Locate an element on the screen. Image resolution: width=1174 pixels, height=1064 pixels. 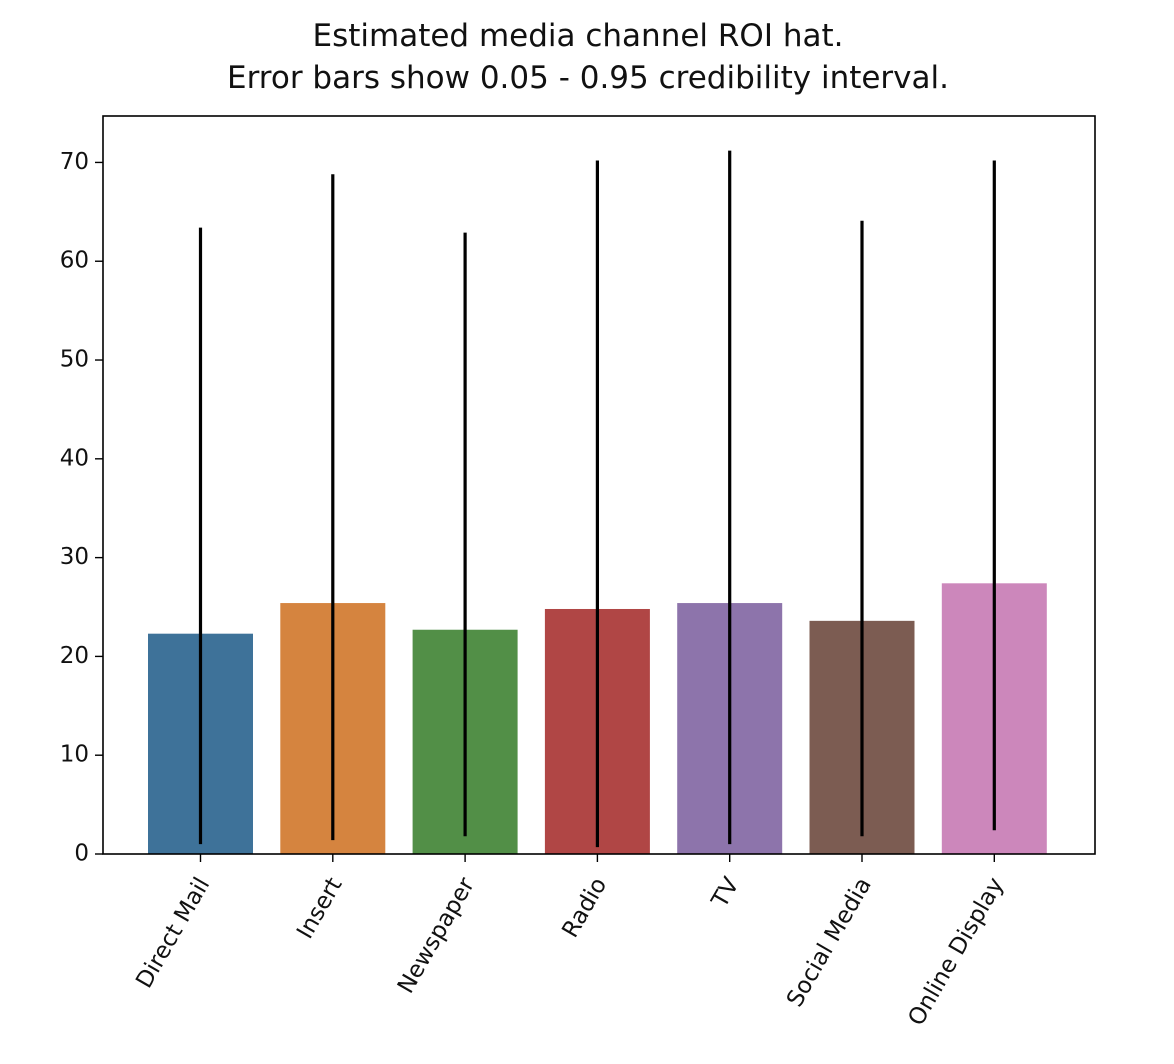
y-tick-label: 60 is located at coordinates (74, 261).